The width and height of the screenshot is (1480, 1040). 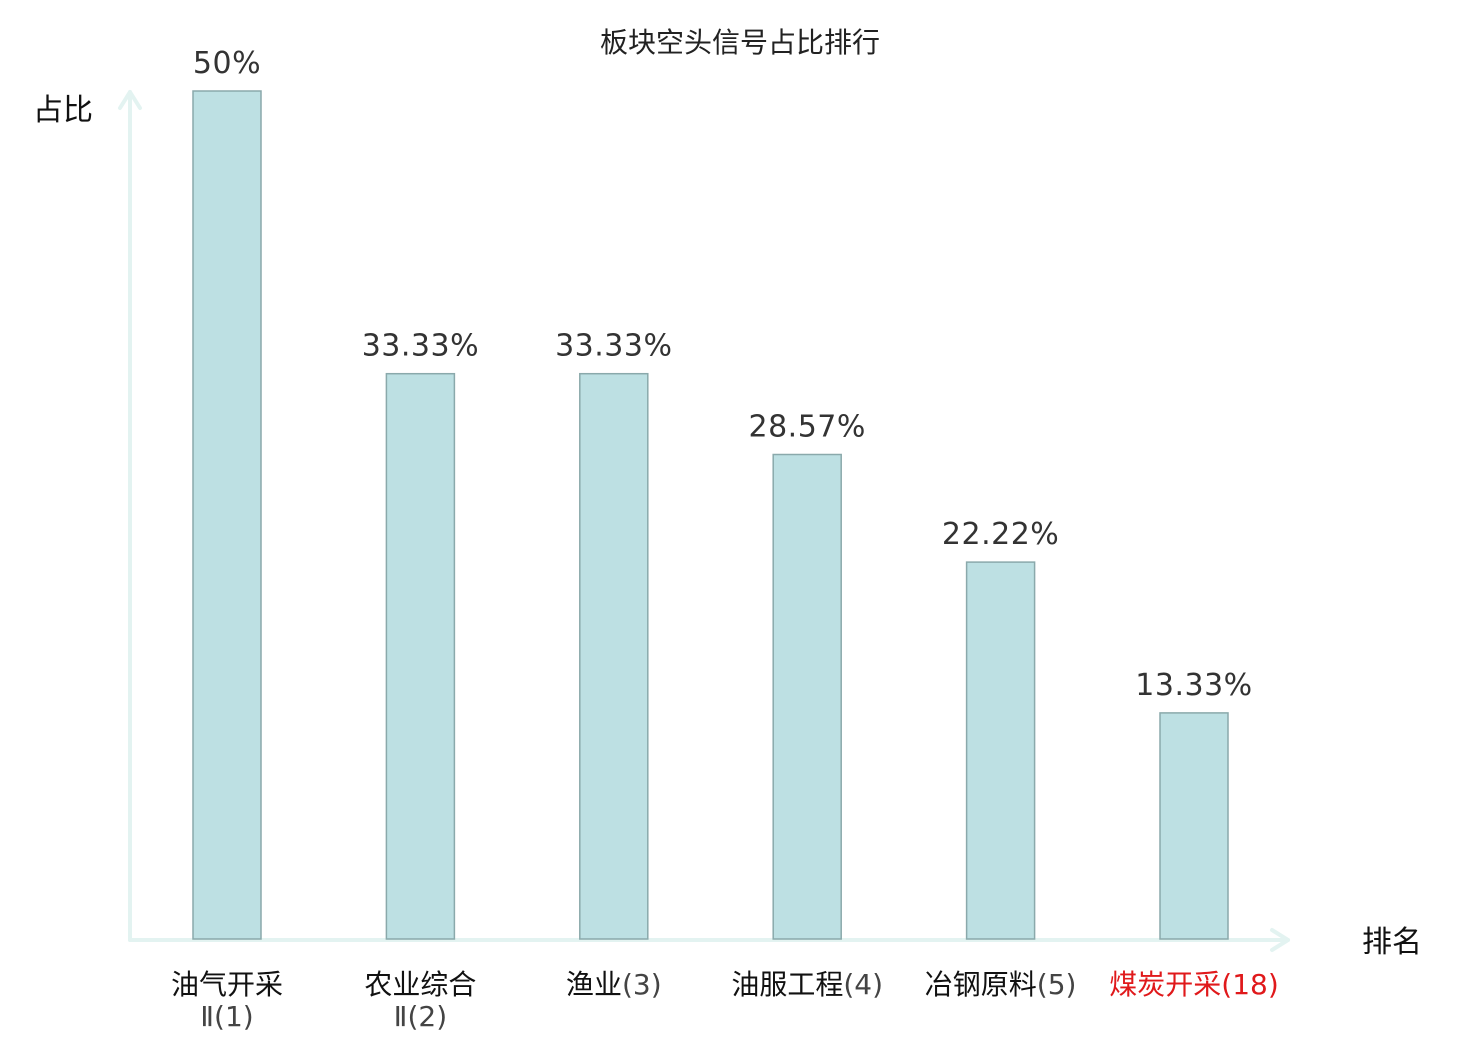 What do you see at coordinates (130, 100) in the screenshot?
I see `y-axis-arrow` at bounding box center [130, 100].